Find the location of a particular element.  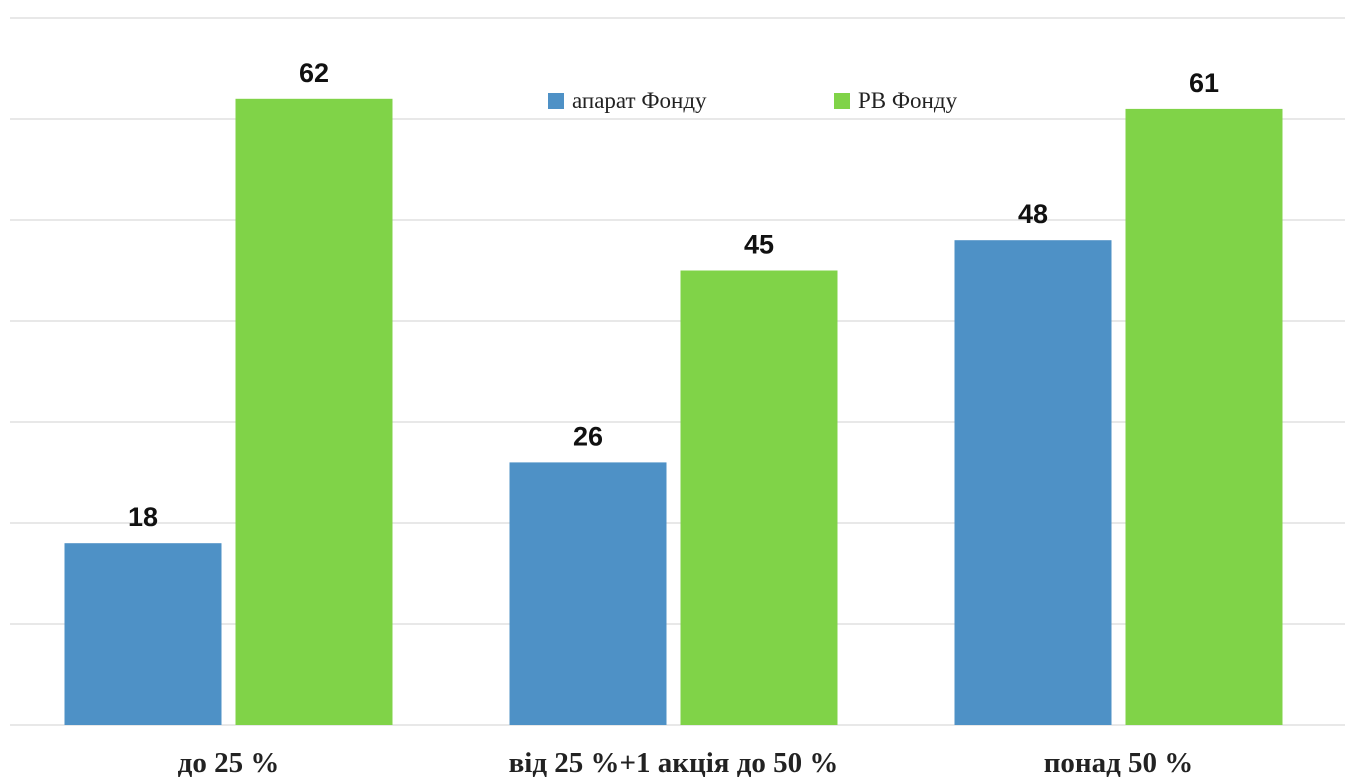

data-label: 26 is located at coordinates (588, 436).